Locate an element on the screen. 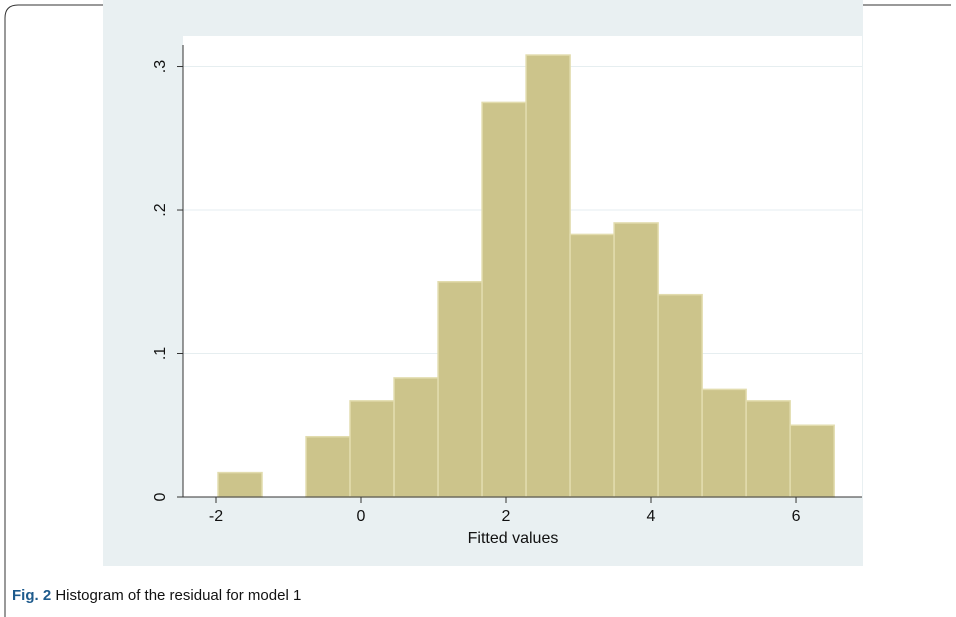  y-tick-label: .1 is located at coordinates (160, 353).